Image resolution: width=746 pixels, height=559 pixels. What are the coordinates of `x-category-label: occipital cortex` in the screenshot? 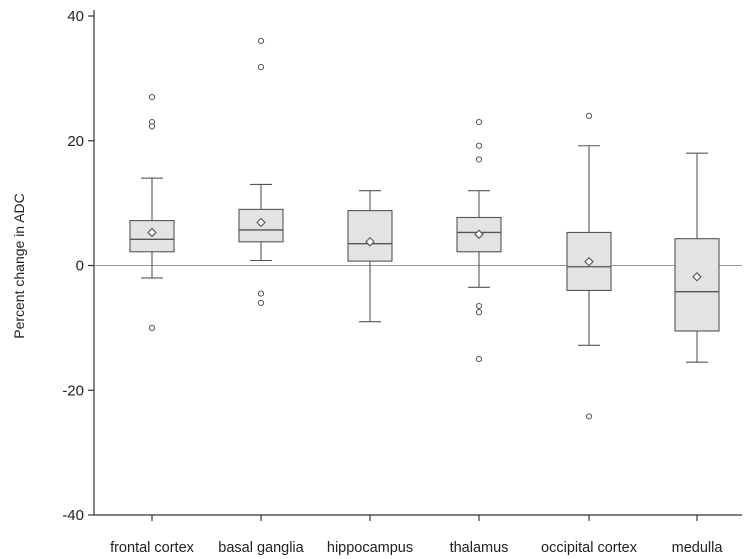 It's located at (589, 548).